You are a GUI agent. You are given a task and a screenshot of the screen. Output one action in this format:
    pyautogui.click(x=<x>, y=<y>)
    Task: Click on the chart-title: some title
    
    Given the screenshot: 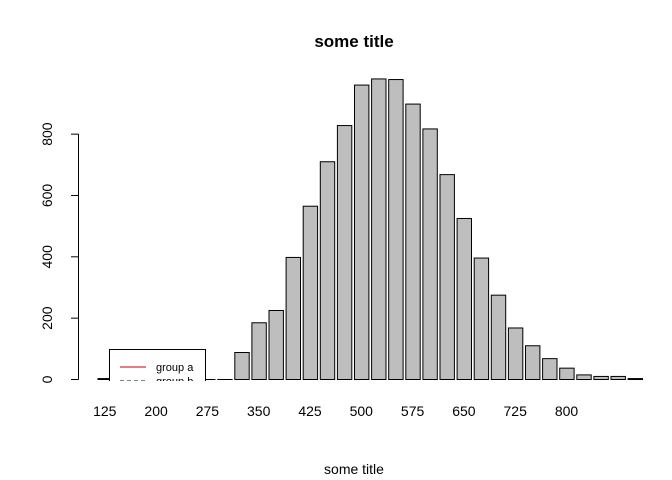 What is the action you would take?
    pyautogui.click(x=353, y=41)
    